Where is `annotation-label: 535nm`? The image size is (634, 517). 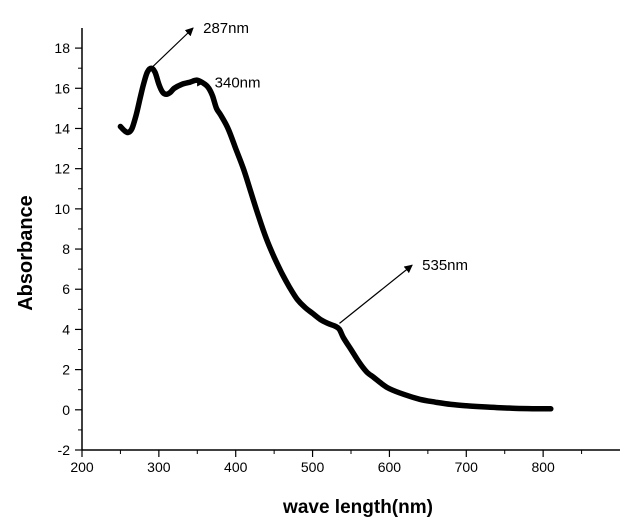 annotation-label: 535nm is located at coordinates (445, 265).